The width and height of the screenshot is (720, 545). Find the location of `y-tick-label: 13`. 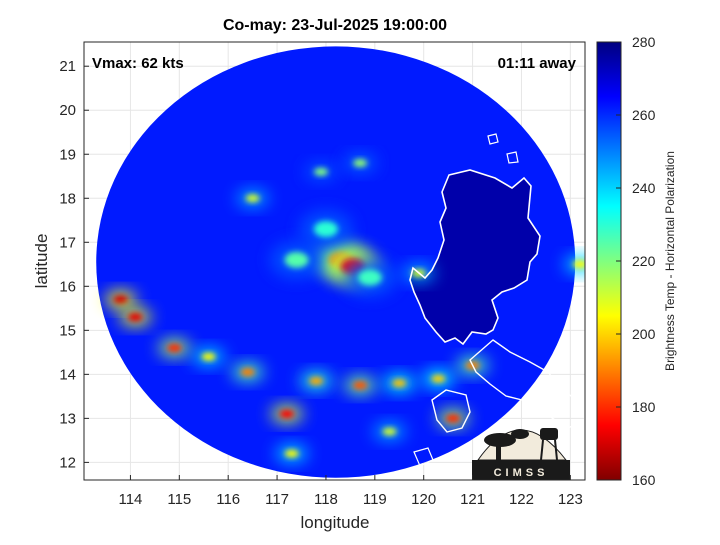

y-tick-label: 13 is located at coordinates (67, 418).